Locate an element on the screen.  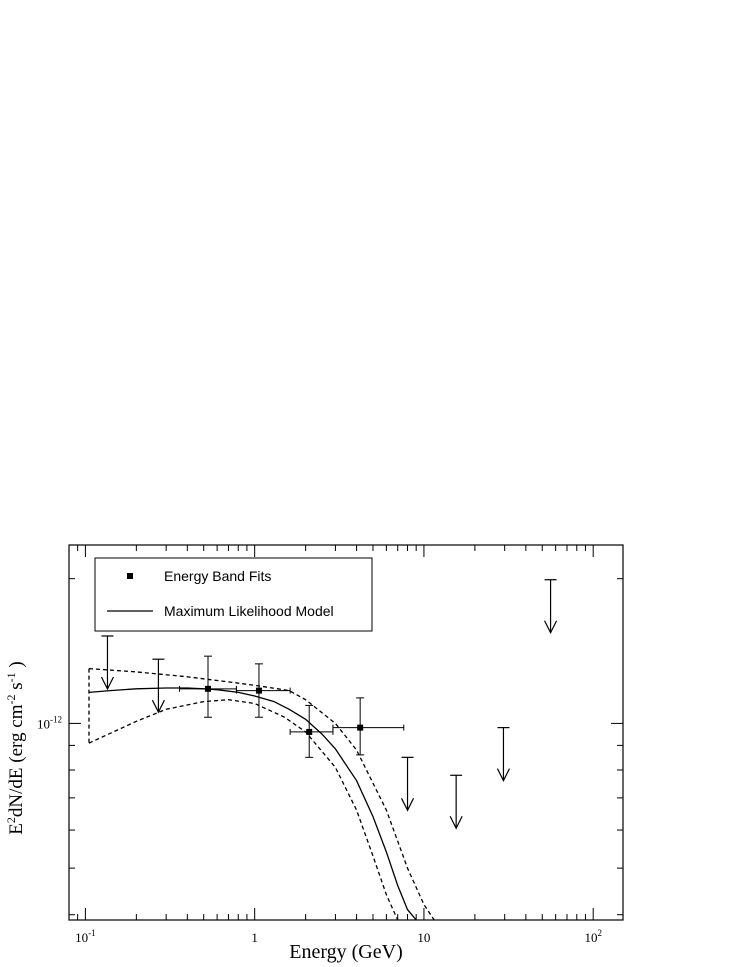
legend-box is located at coordinates (233, 594).